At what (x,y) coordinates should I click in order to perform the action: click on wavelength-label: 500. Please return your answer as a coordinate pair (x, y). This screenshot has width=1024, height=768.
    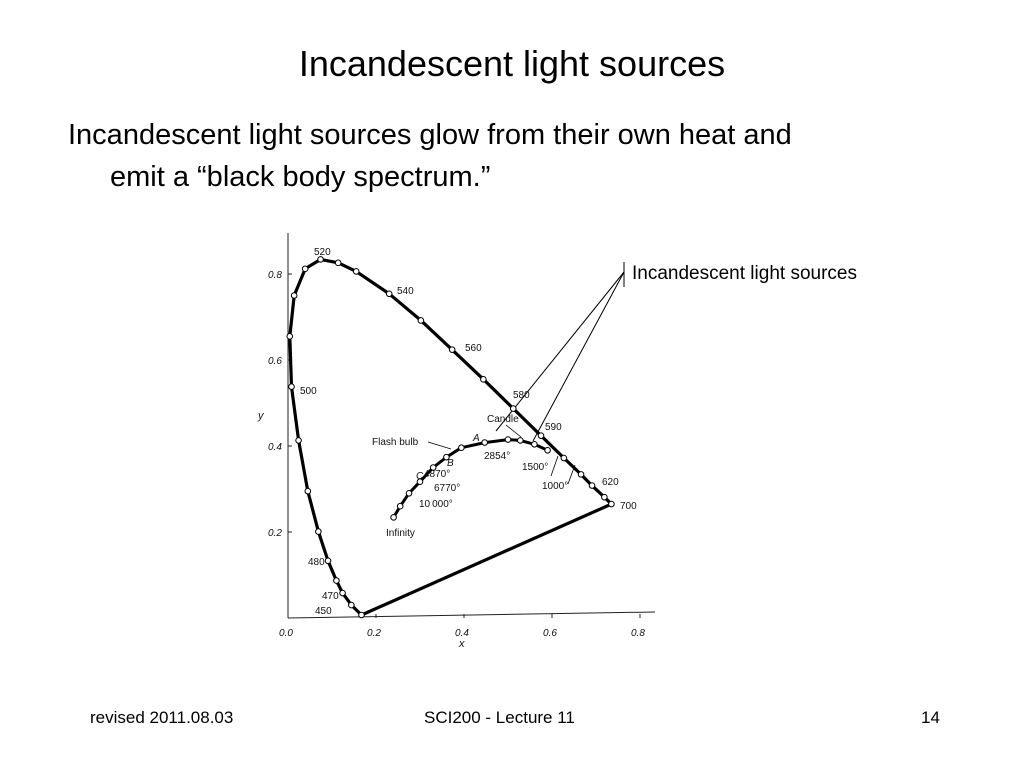
    Looking at the image, I should click on (308, 391).